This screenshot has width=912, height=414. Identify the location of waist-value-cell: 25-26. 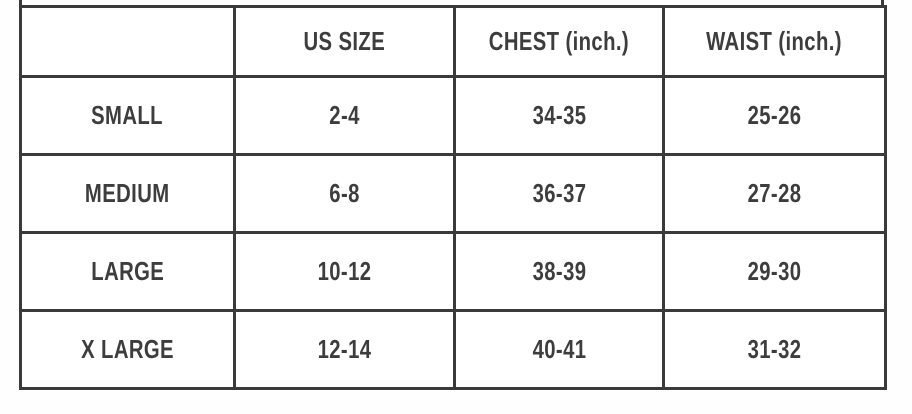
(774, 115).